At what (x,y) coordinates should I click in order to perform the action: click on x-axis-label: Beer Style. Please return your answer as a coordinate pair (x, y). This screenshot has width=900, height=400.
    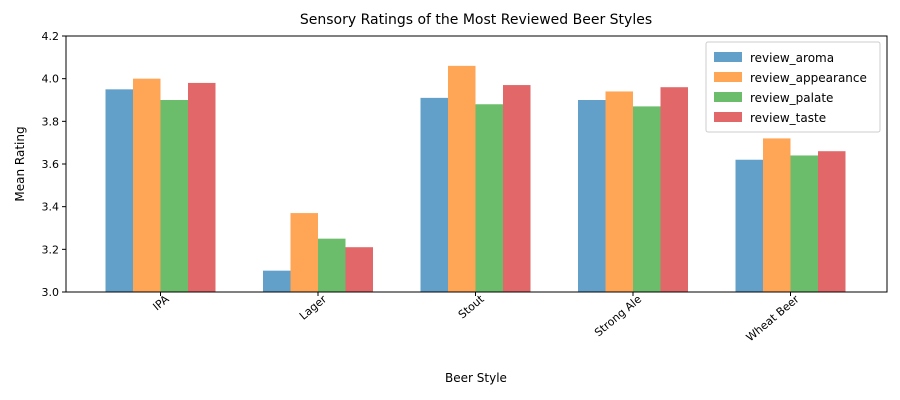
    Looking at the image, I should click on (476, 378).